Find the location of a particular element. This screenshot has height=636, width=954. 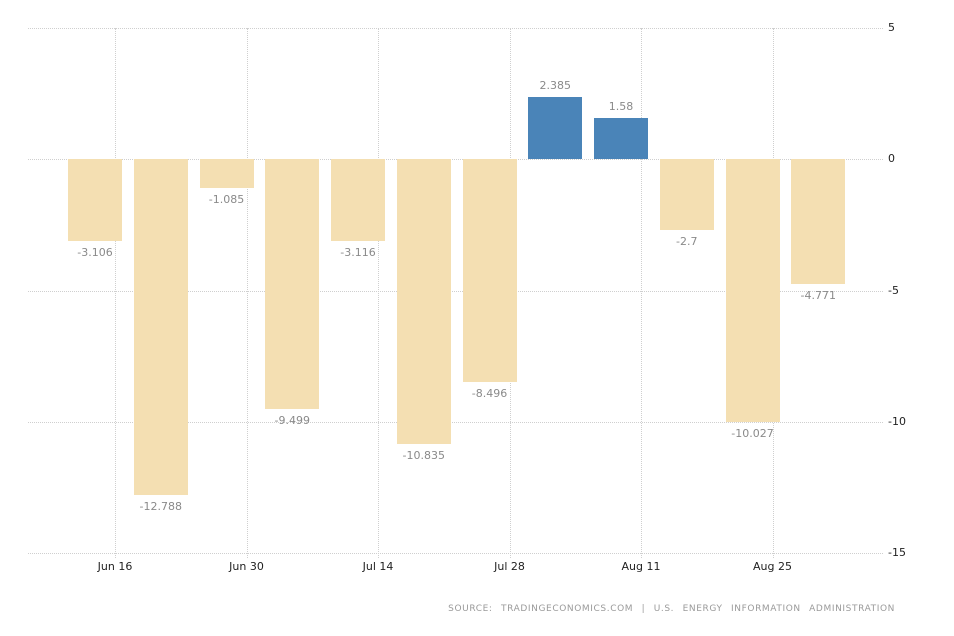

y-axis-tick-label: 0 is located at coordinates (891, 159).